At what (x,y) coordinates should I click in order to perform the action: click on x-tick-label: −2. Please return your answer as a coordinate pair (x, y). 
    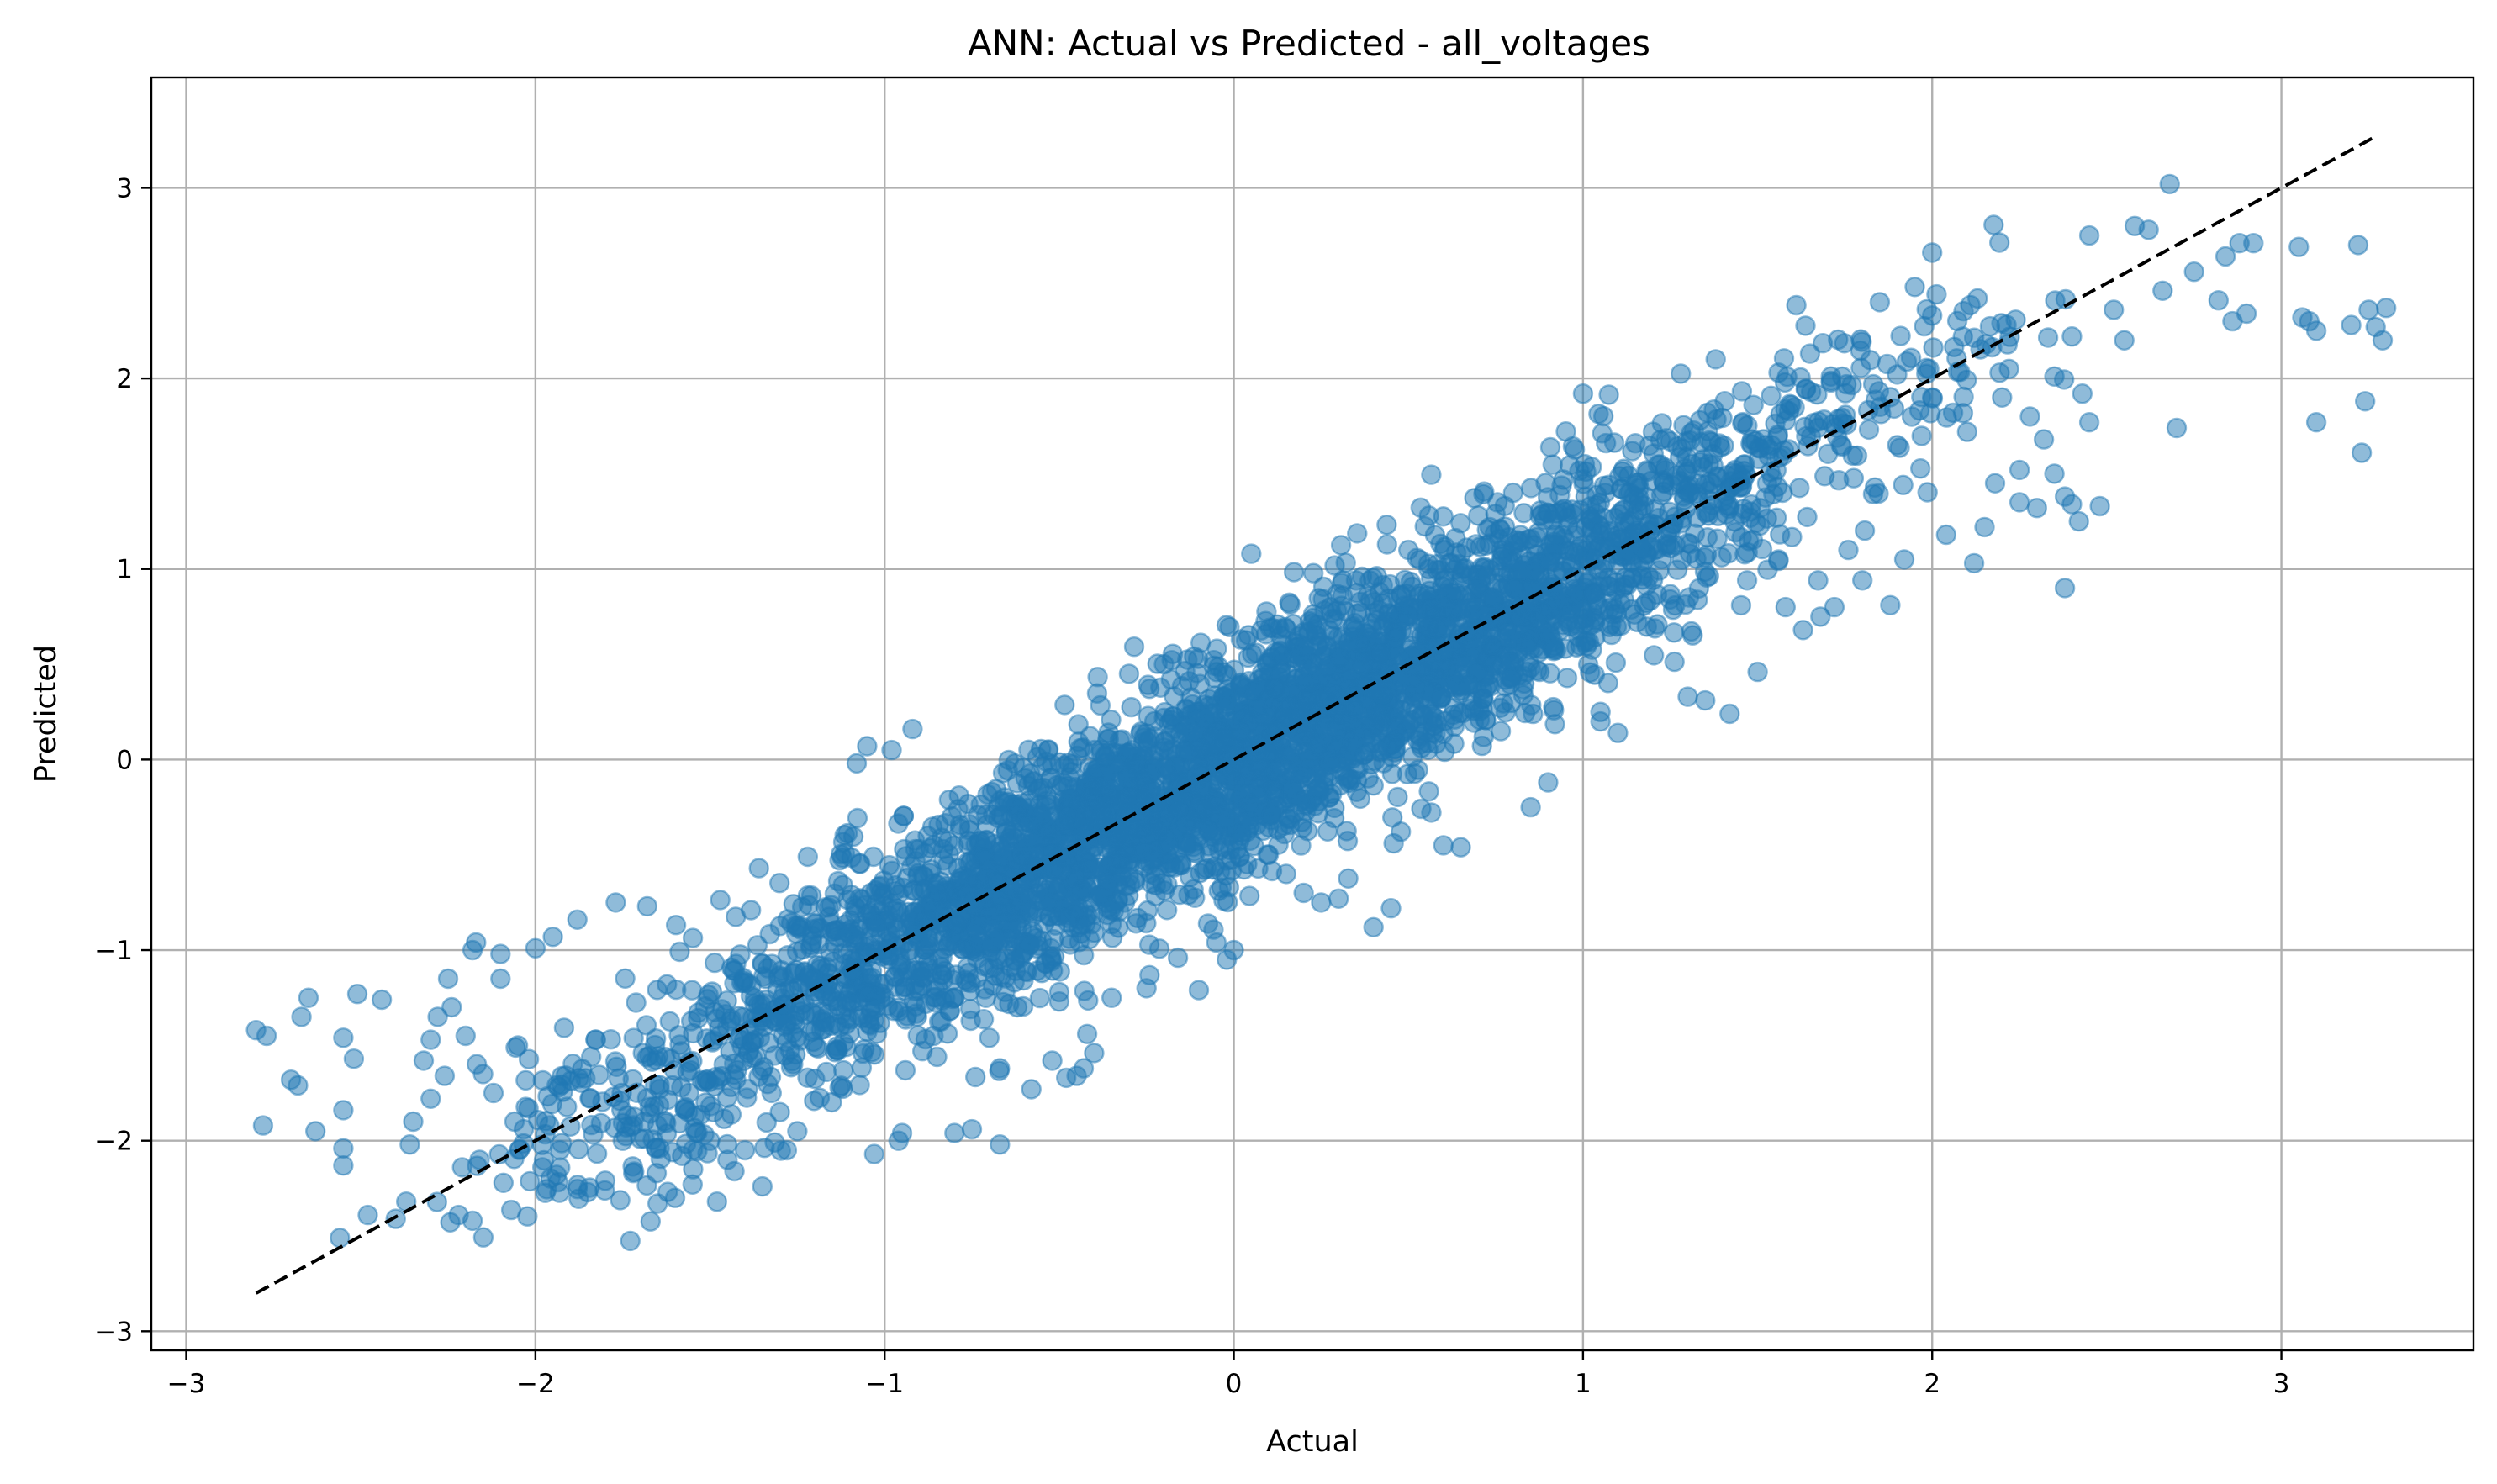
    Looking at the image, I should click on (535, 1384).